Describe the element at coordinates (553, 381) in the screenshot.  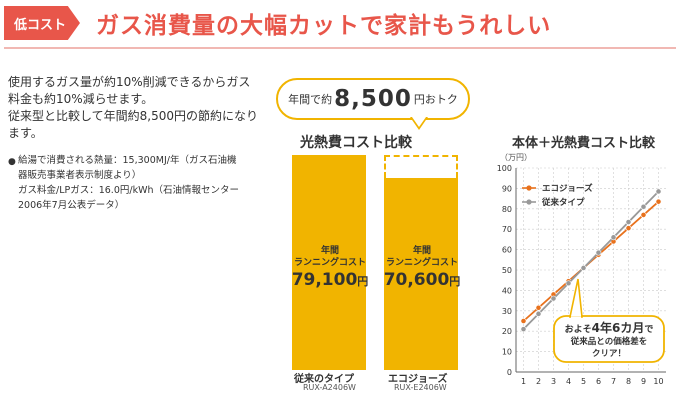
I see `x-tick-label: 3` at that location.